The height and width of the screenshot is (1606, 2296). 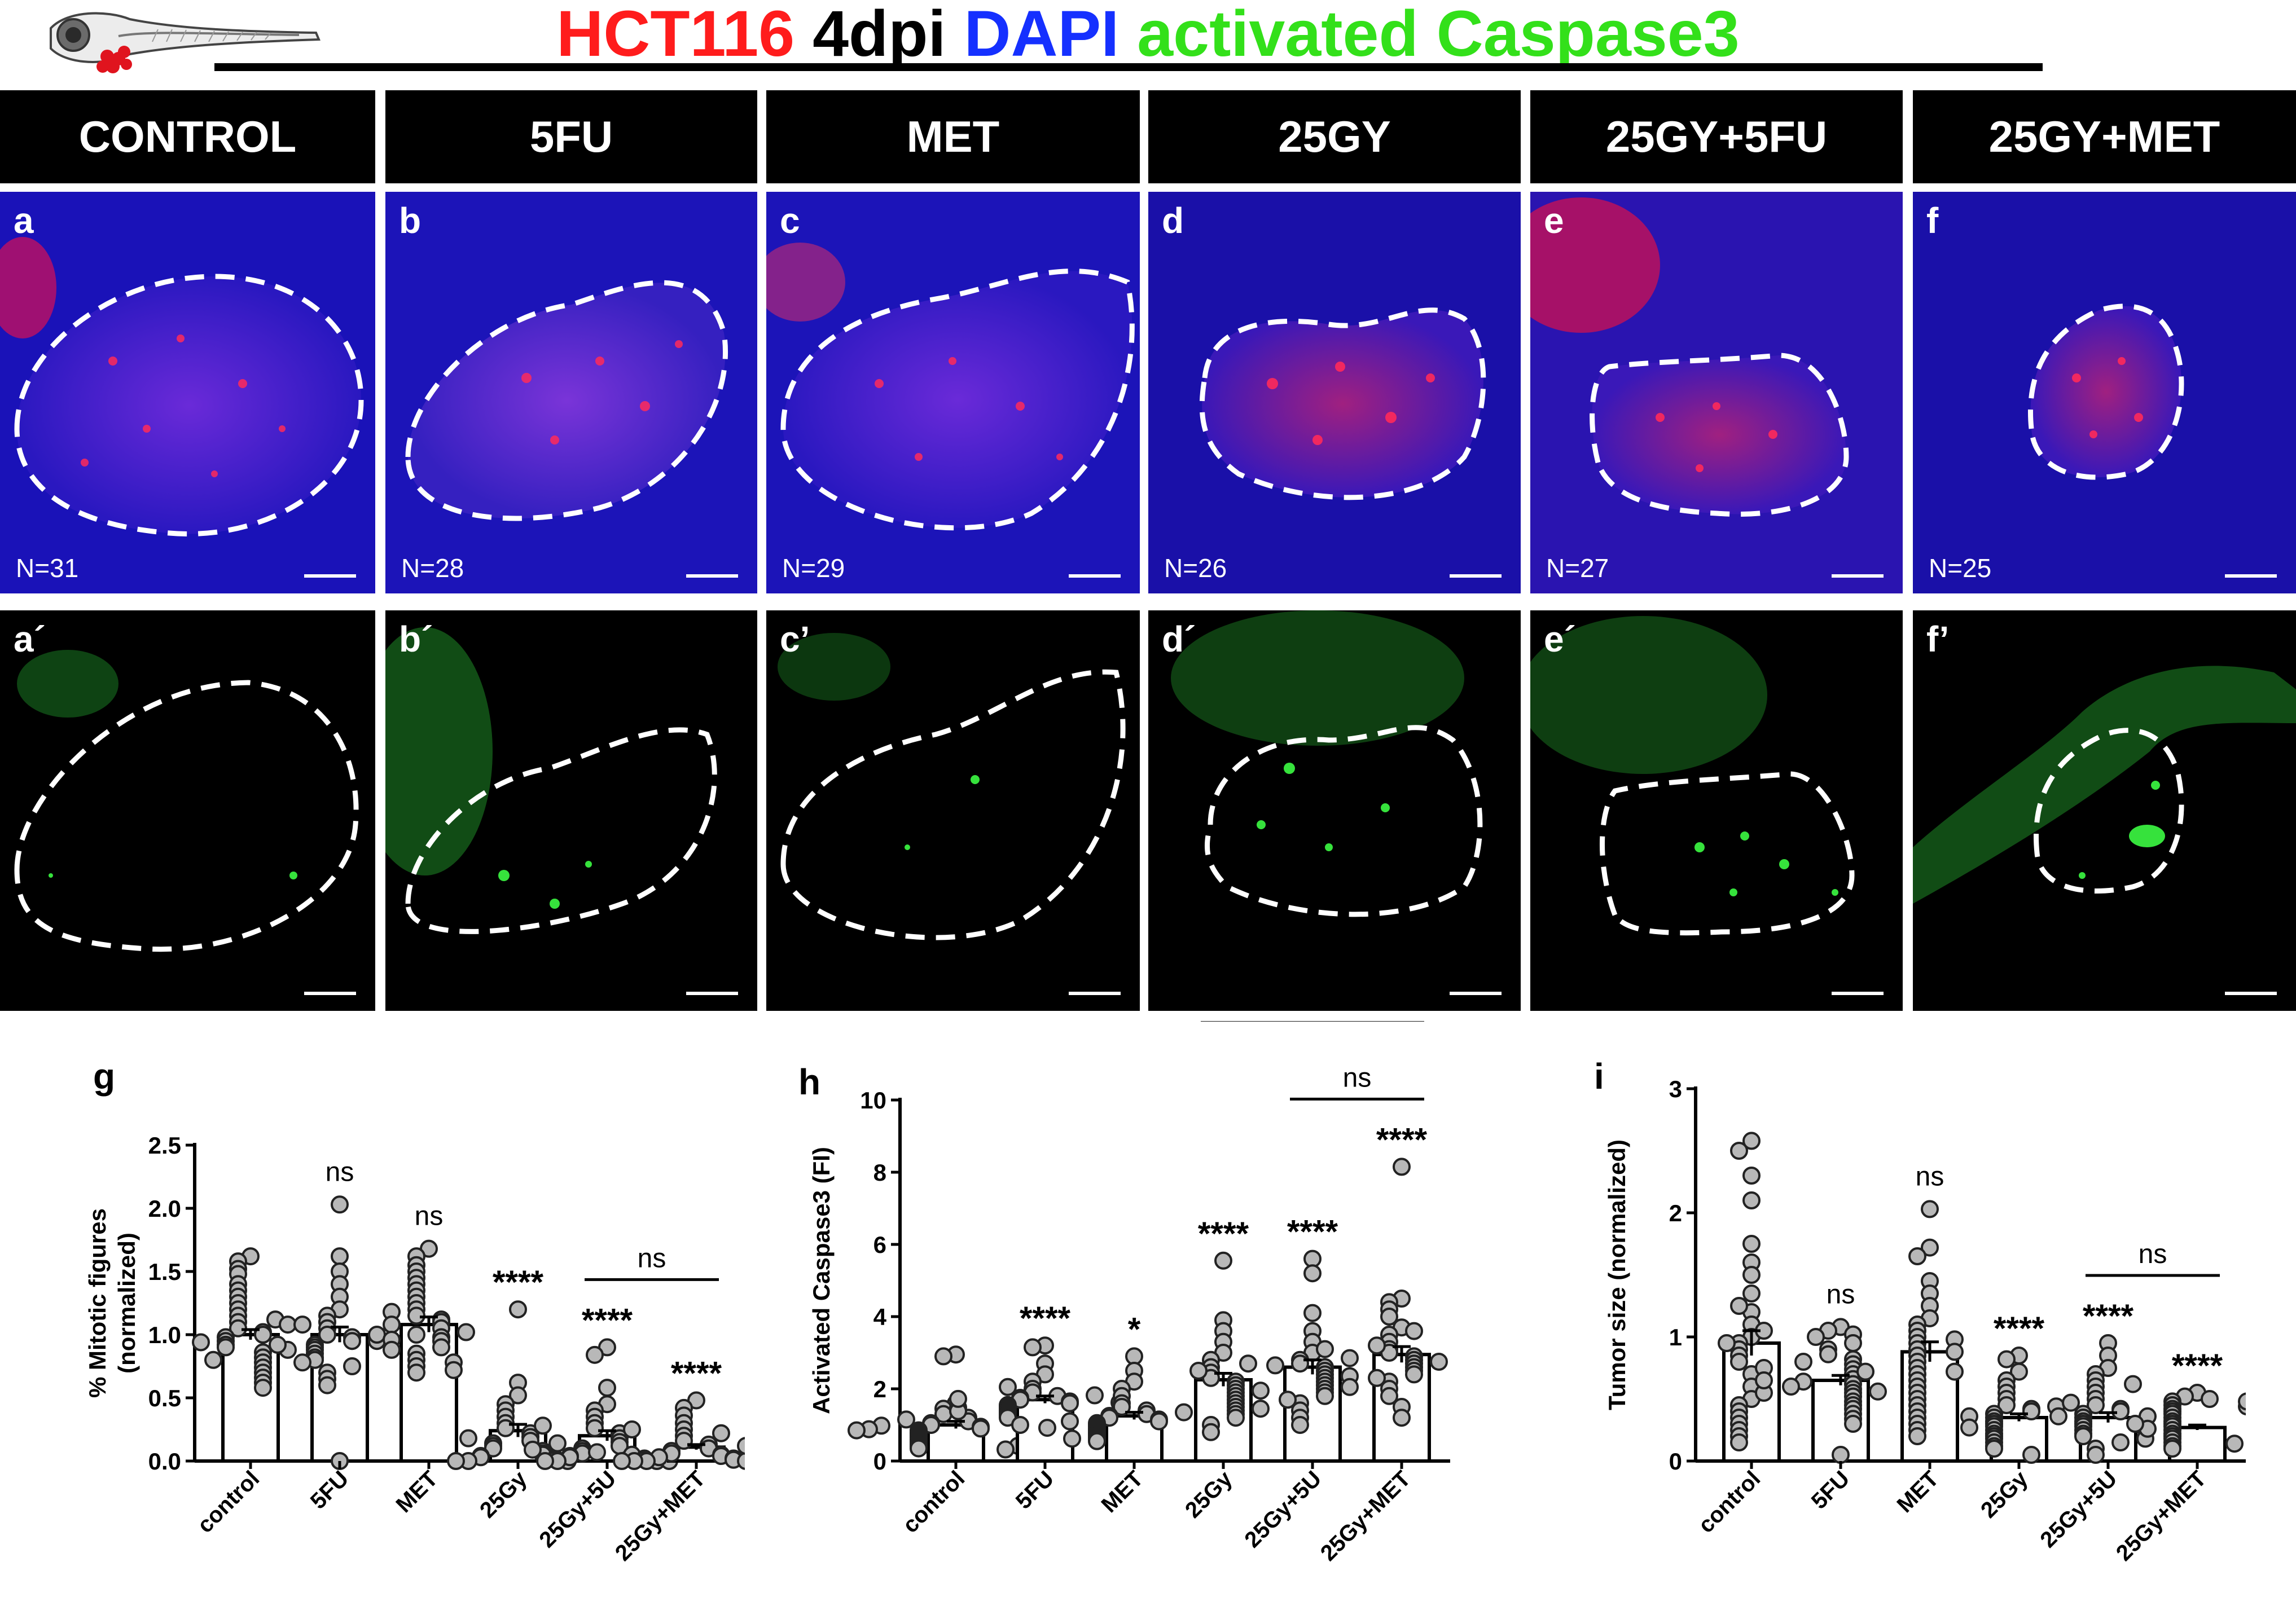 What do you see at coordinates (165, 1145) in the screenshot?
I see `y-tick-label: 2.5` at bounding box center [165, 1145].